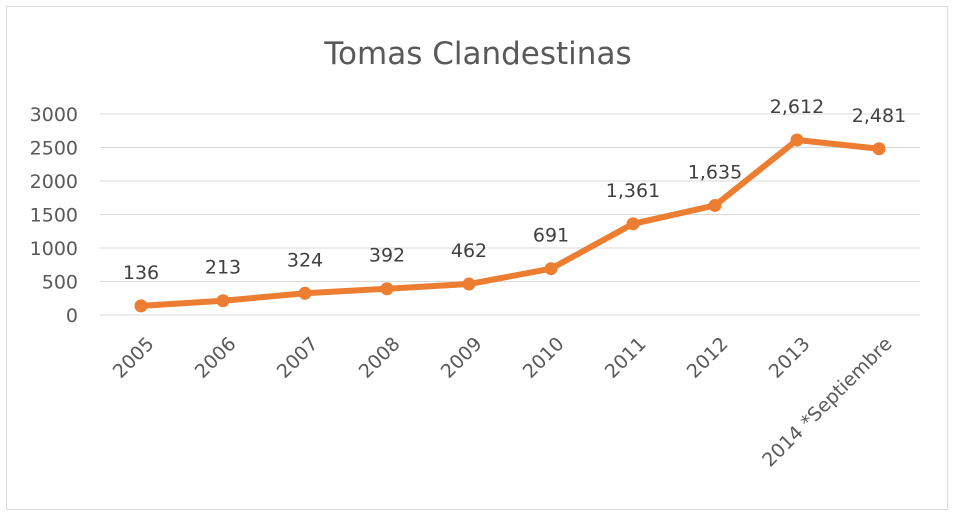 The image size is (955, 518). Describe the element at coordinates (797, 107) in the screenshot. I see `data-label: 2,612` at that location.